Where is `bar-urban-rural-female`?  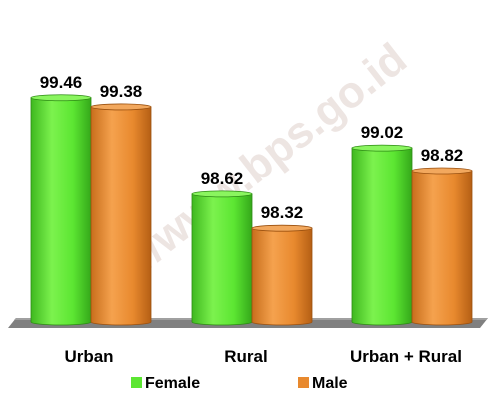 bar-urban-rural-female is located at coordinates (382, 236).